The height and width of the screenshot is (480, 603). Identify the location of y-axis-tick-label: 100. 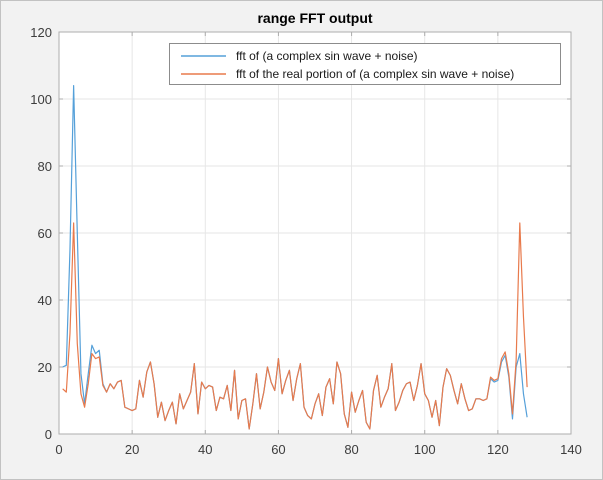
(41, 99).